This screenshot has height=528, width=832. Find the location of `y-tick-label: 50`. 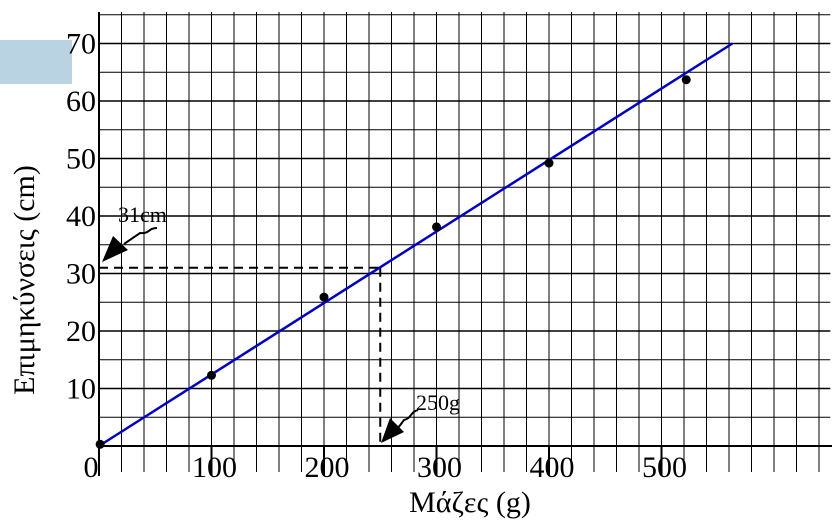

y-tick-label: 50 is located at coordinates (81, 159).